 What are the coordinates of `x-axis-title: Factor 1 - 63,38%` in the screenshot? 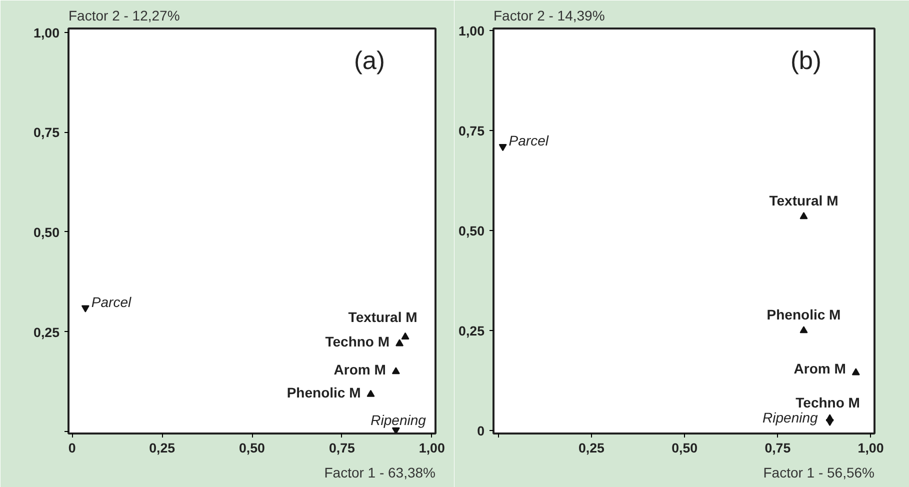 It's located at (380, 472).